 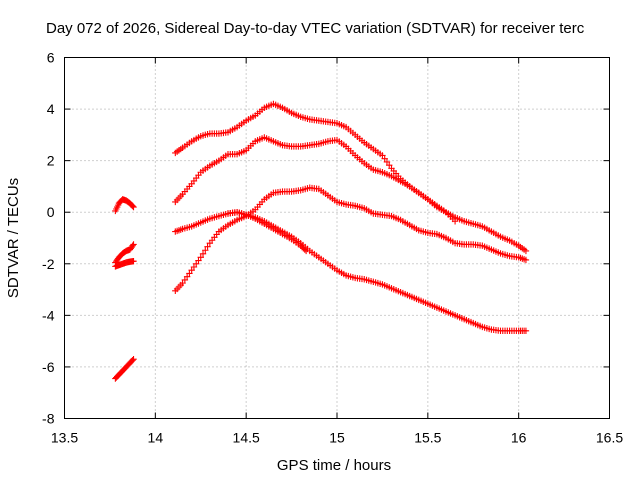 What do you see at coordinates (267, 232) in the screenshot?
I see `series-track-e` at bounding box center [267, 232].